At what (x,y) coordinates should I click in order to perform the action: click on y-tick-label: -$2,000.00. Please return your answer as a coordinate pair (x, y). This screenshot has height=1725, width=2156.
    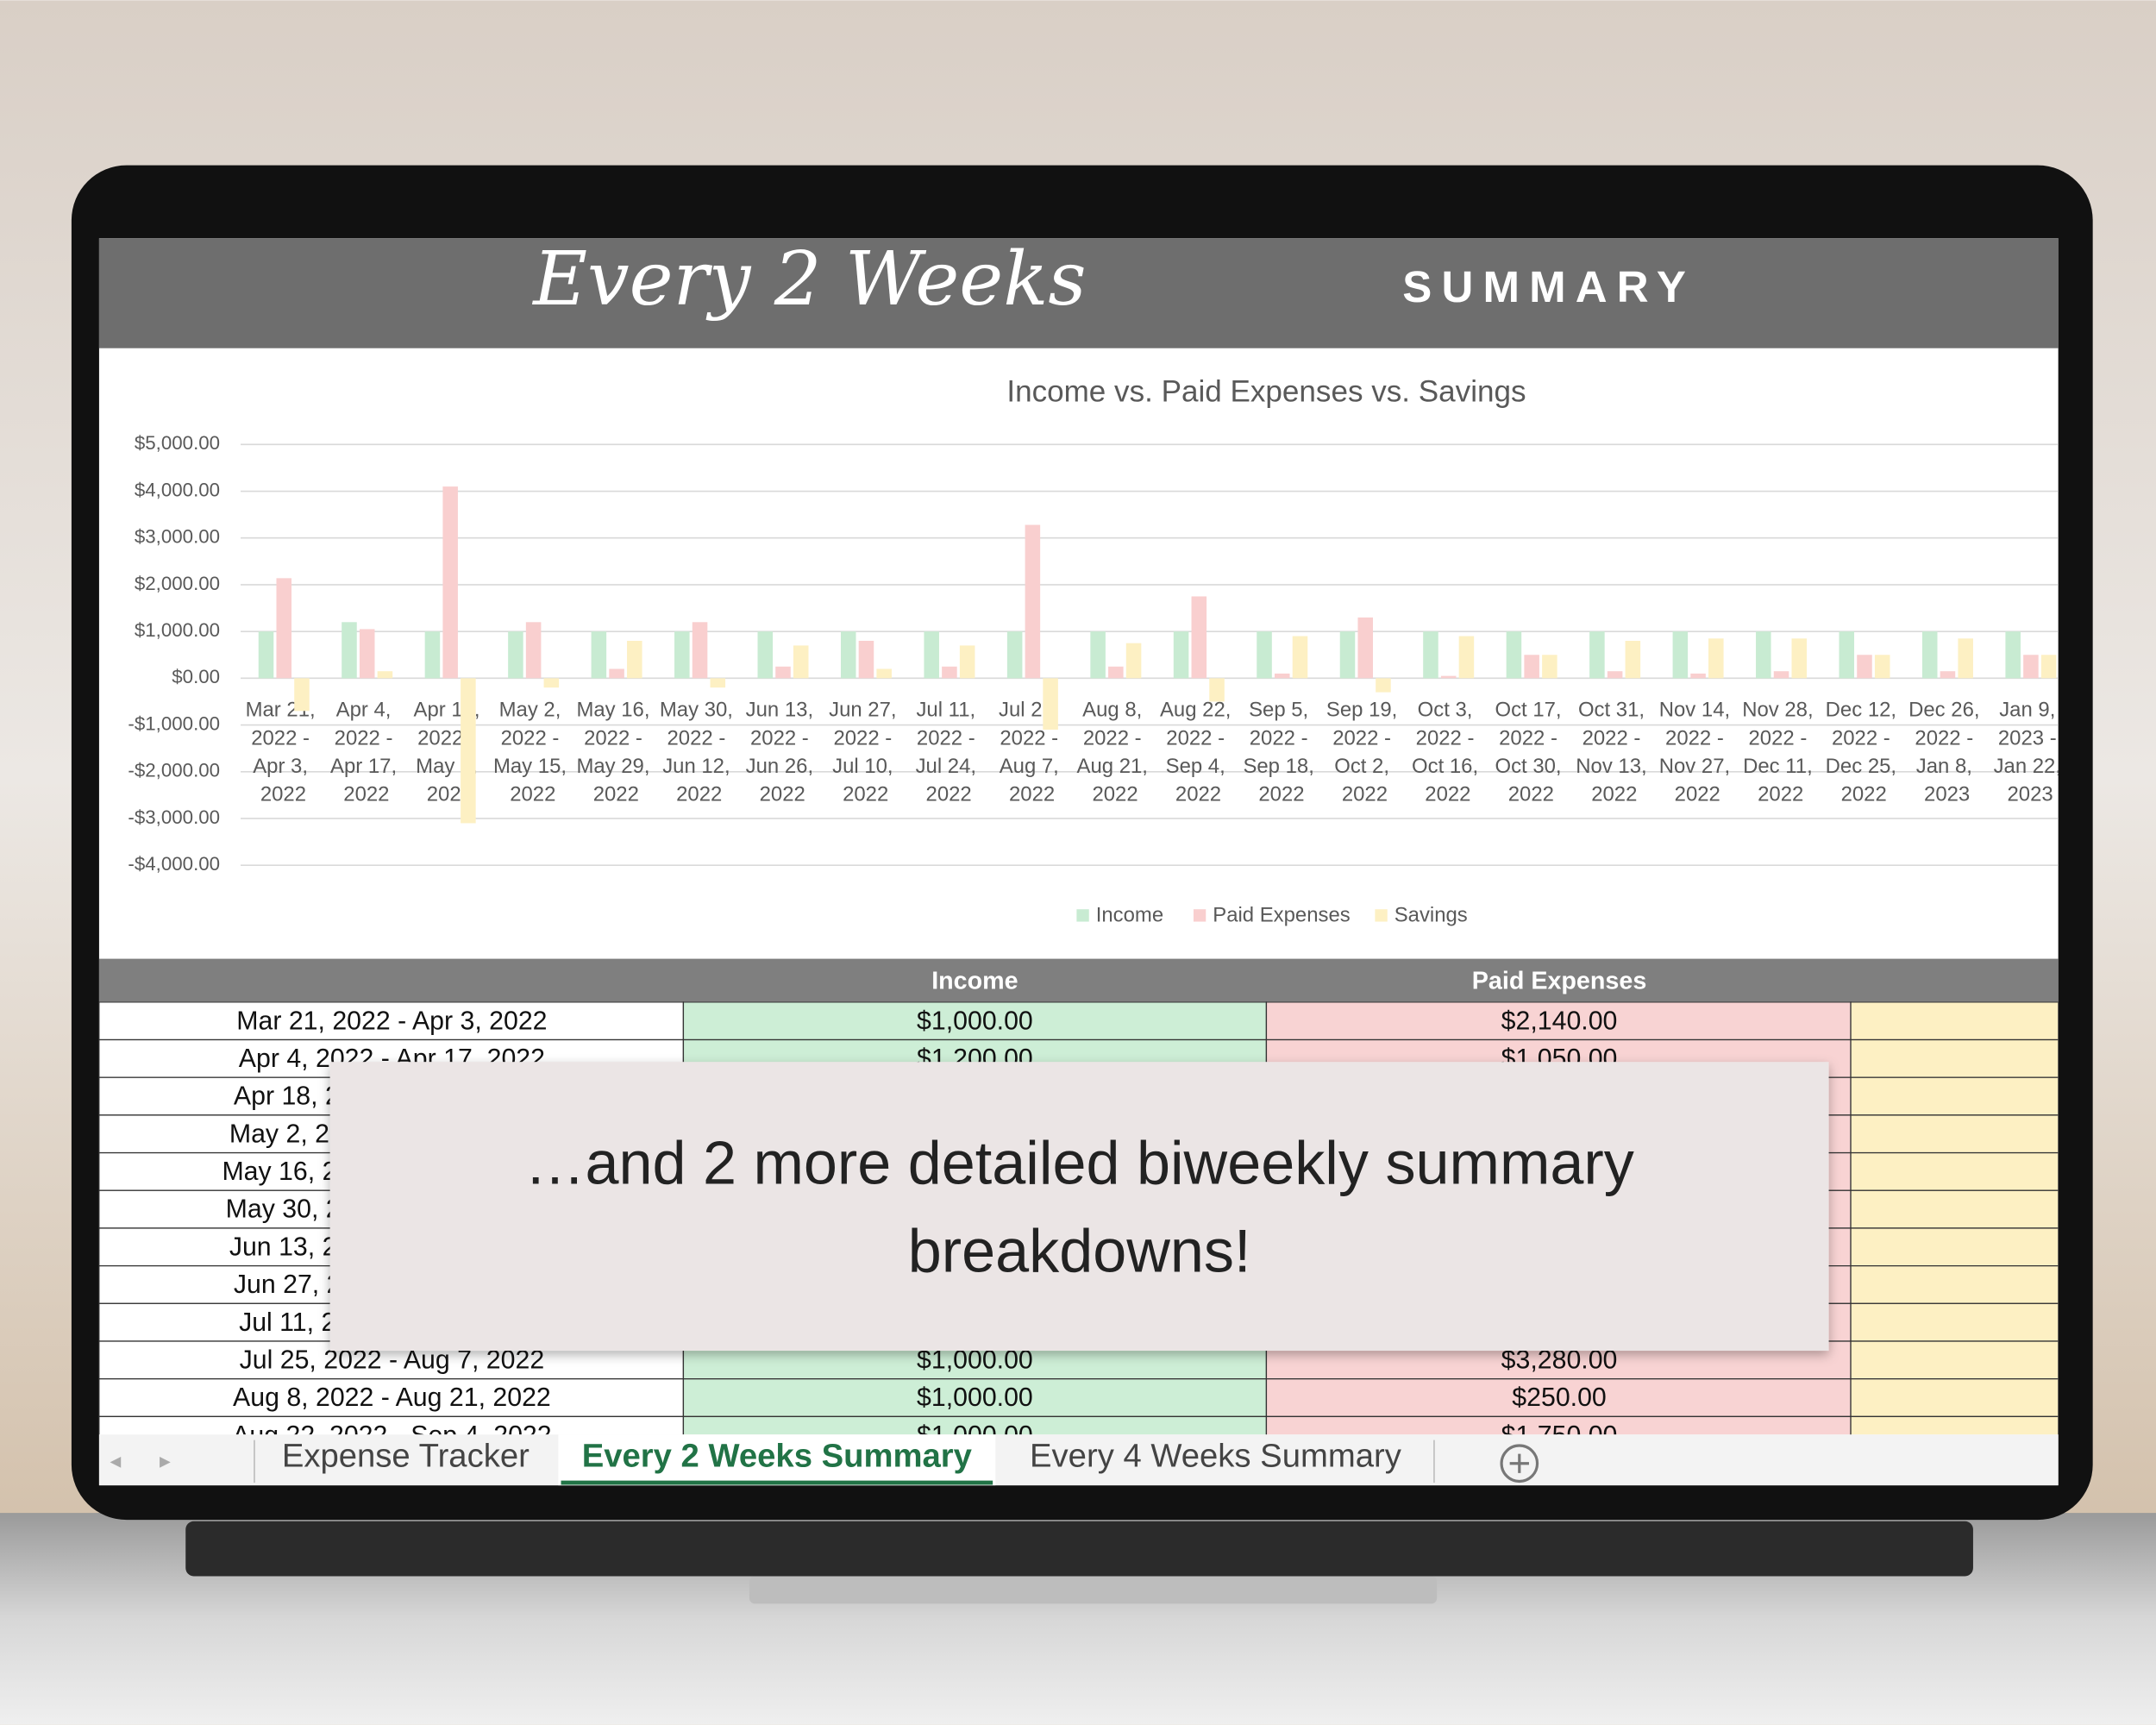
    Looking at the image, I should click on (174, 771).